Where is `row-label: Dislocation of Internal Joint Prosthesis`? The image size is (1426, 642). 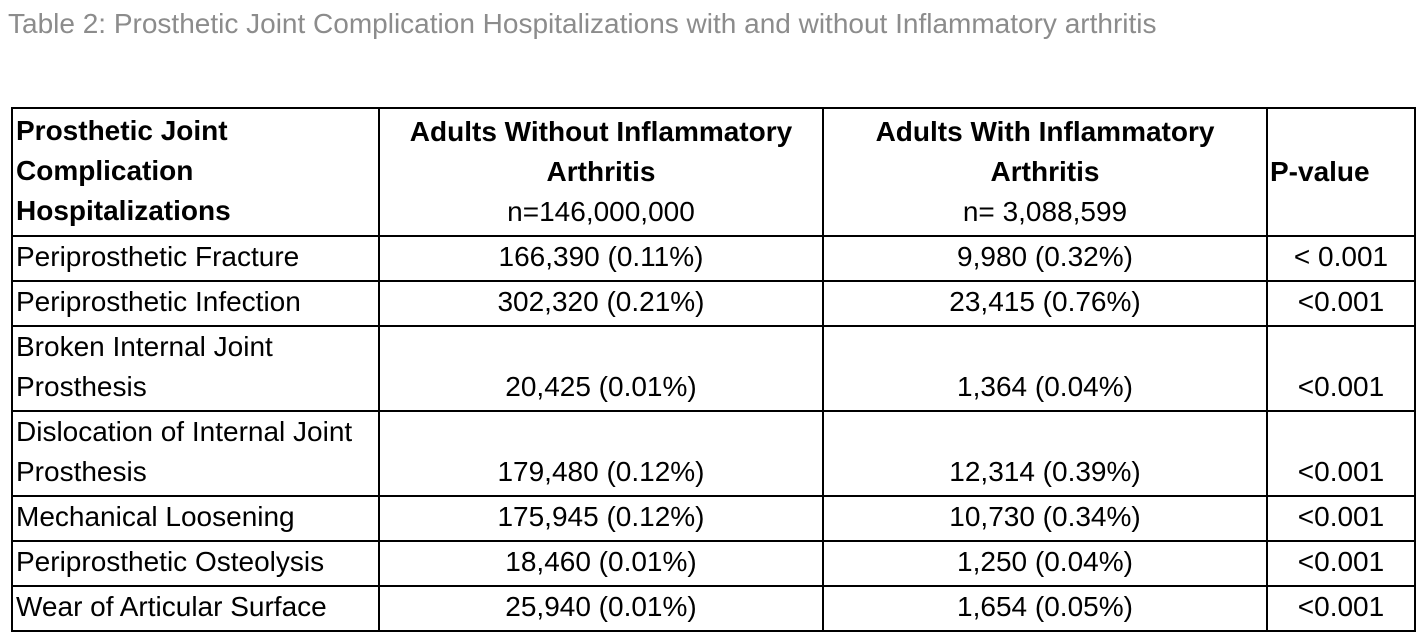
row-label: Dislocation of Internal Joint Prosthesis is located at coordinates (195, 453).